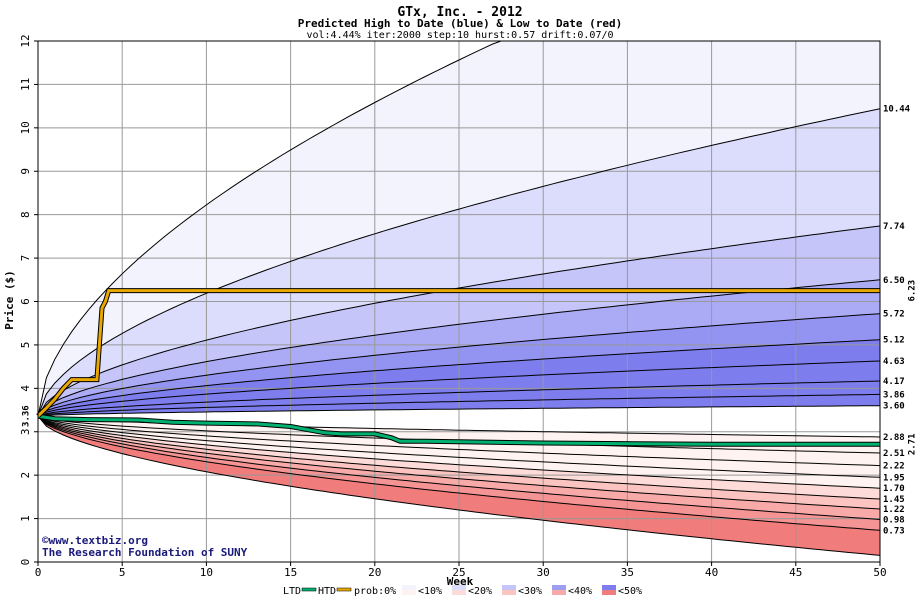 Image resolution: width=920 pixels, height=604 pixels. Describe the element at coordinates (25, 562) in the screenshot. I see `y-tick-label-0: 0` at that location.